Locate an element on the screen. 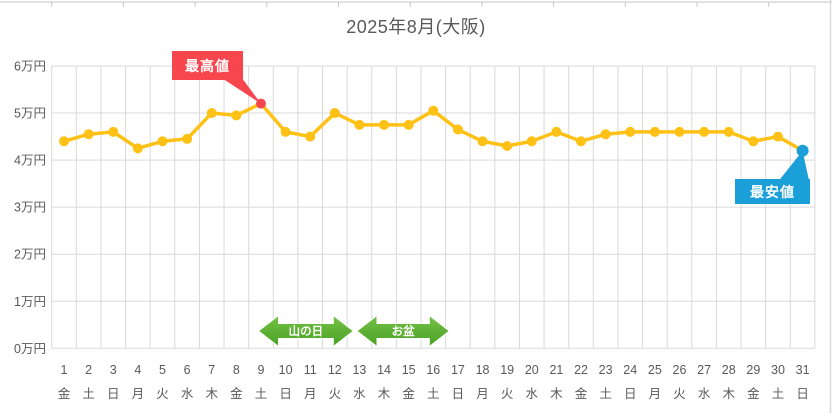  x-axis-day-label: 24 is located at coordinates (630, 370).